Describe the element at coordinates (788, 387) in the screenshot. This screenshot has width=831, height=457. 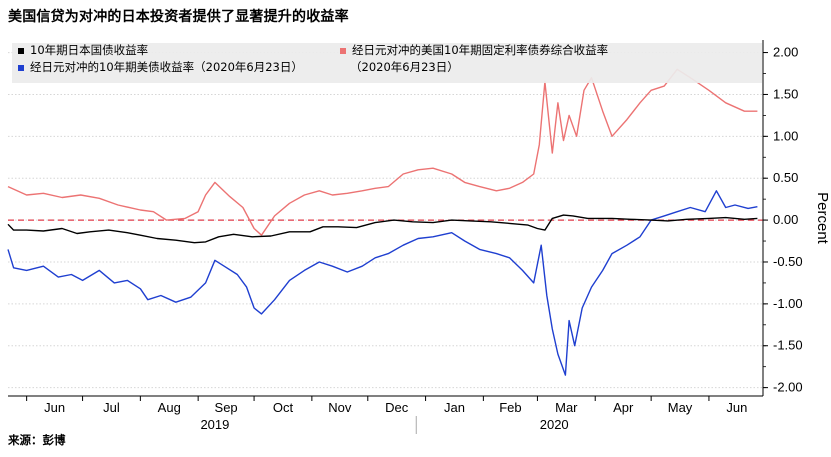
I see `y-tick-label: -2.00` at that location.